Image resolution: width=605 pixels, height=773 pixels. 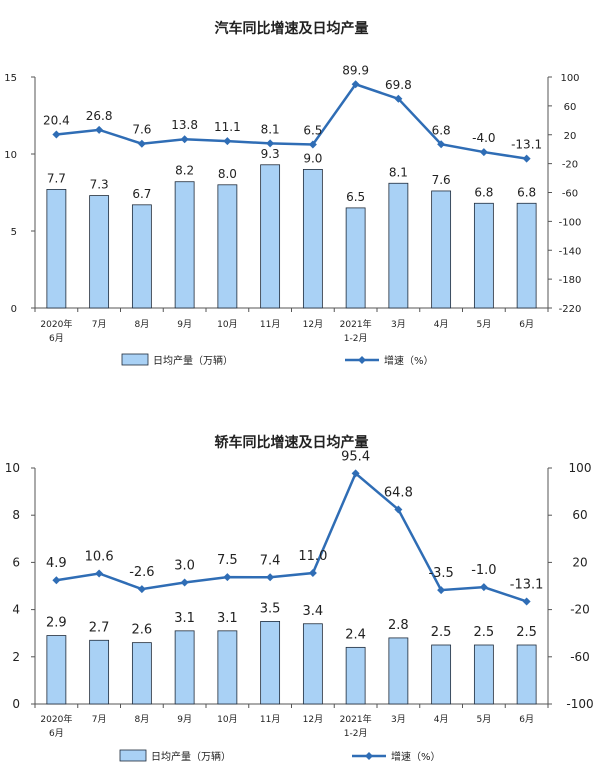 I want to click on line-value-label: -3.5, so click(x=440, y=573).